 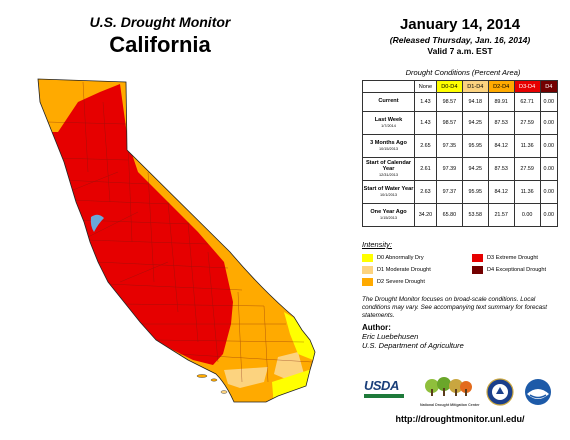 I want to click on usda-logo-text: USDA, so click(x=381, y=385).